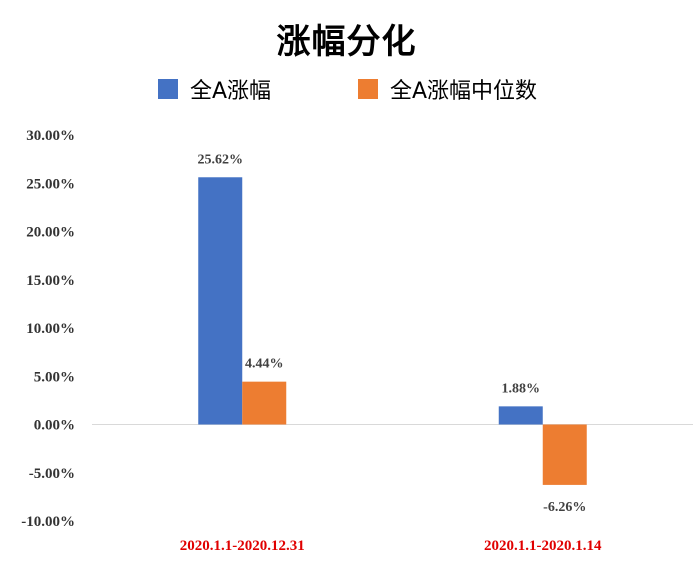  What do you see at coordinates (564, 507) in the screenshot?
I see `data-label: -6.26%` at bounding box center [564, 507].